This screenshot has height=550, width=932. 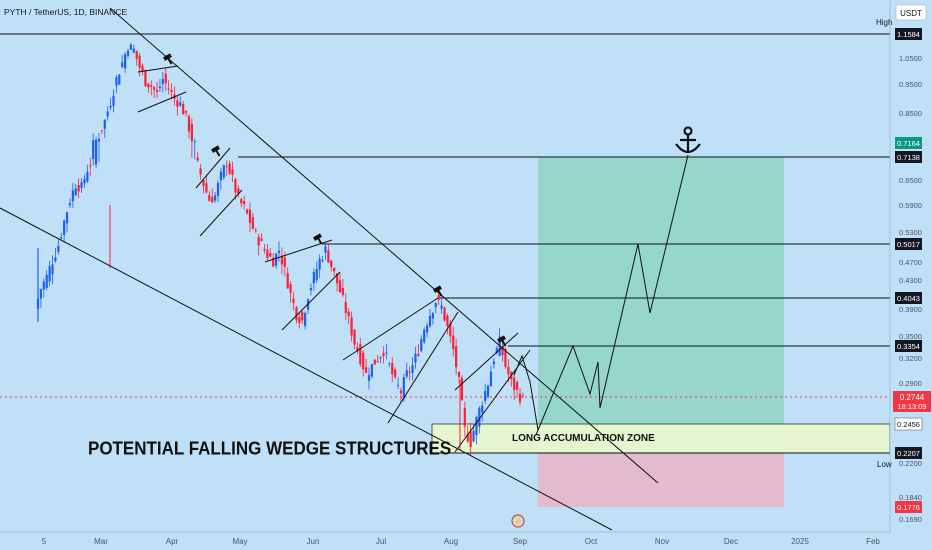 What do you see at coordinates (172, 541) in the screenshot?
I see `date-tick: Apr` at bounding box center [172, 541].